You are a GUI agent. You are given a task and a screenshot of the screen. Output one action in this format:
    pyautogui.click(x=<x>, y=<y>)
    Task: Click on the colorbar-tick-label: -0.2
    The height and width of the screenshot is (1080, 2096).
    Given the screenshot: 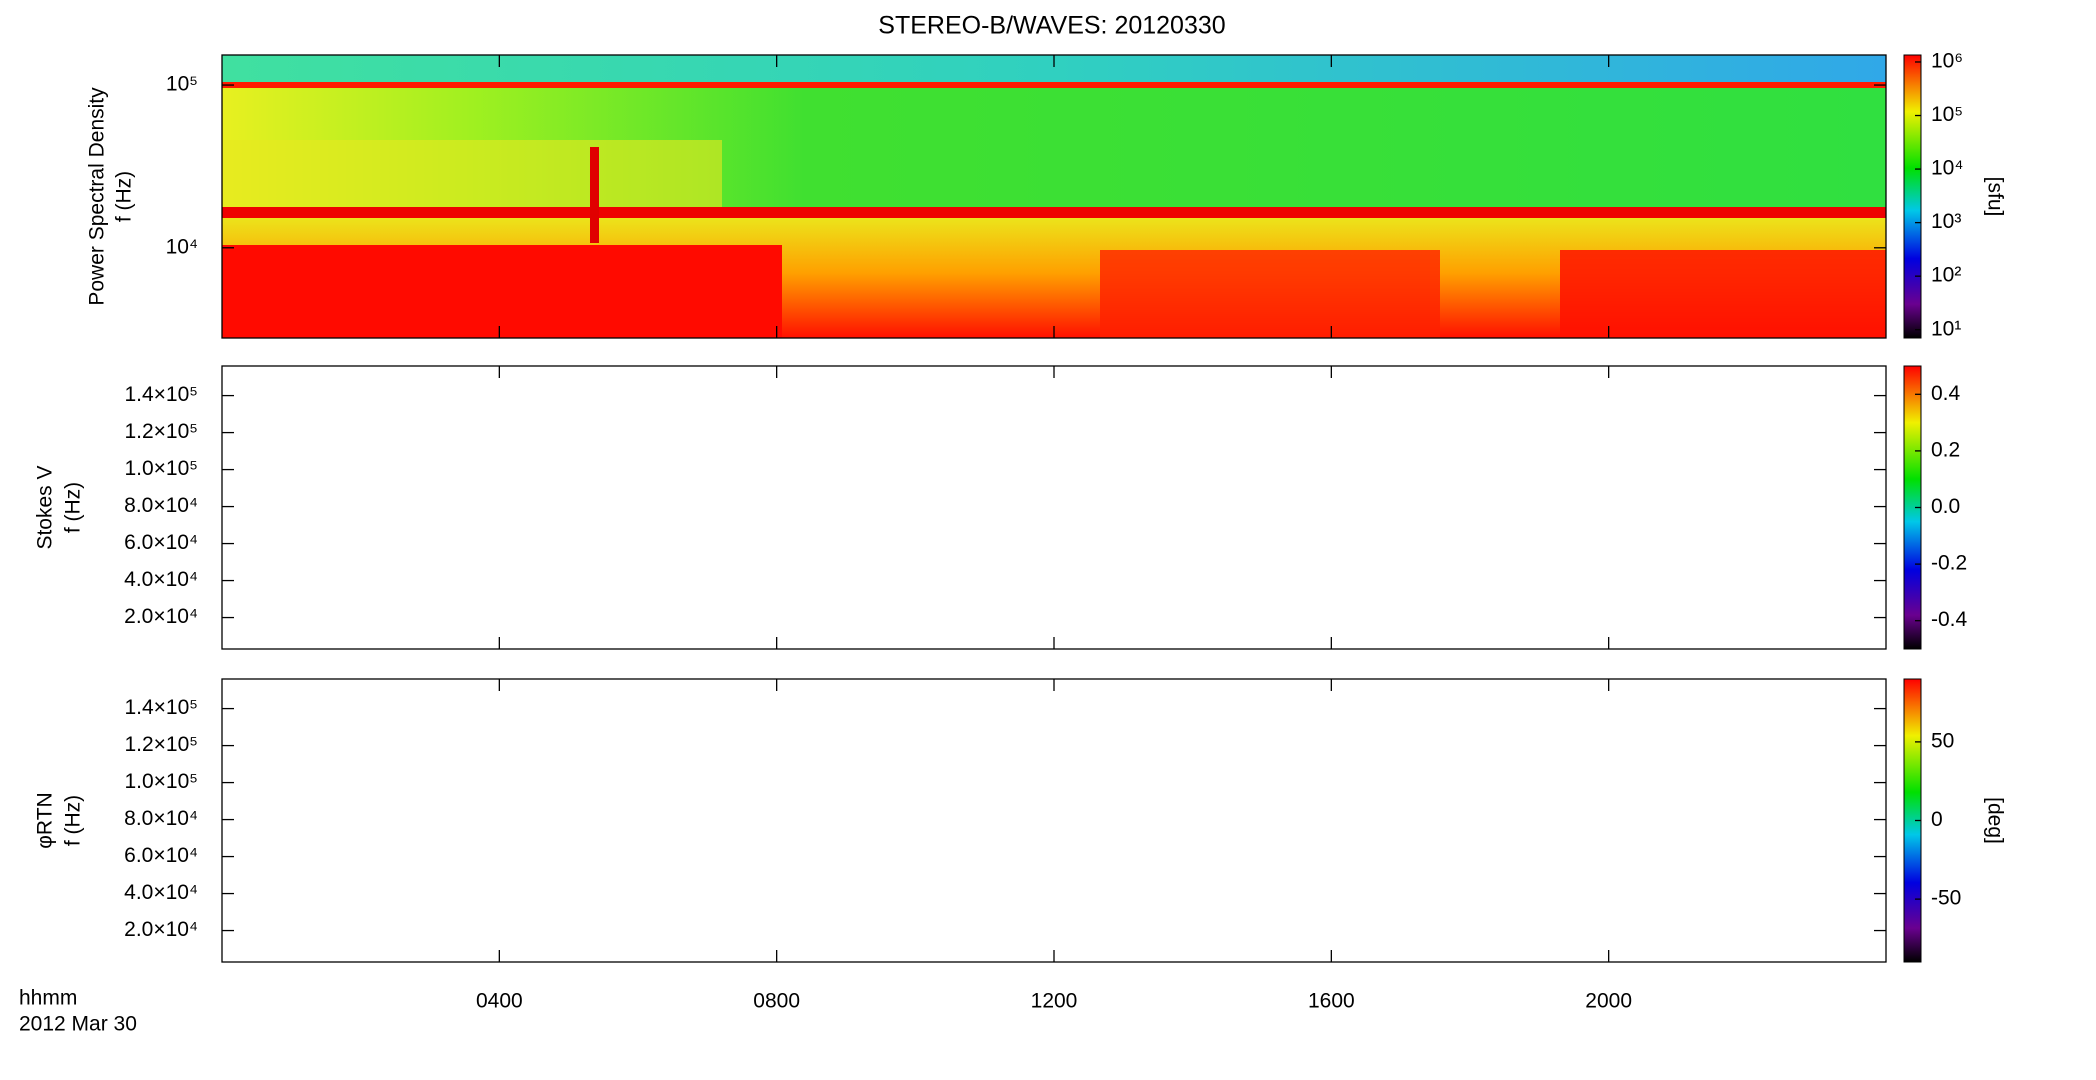 What is the action you would take?
    pyautogui.click(x=1949, y=563)
    